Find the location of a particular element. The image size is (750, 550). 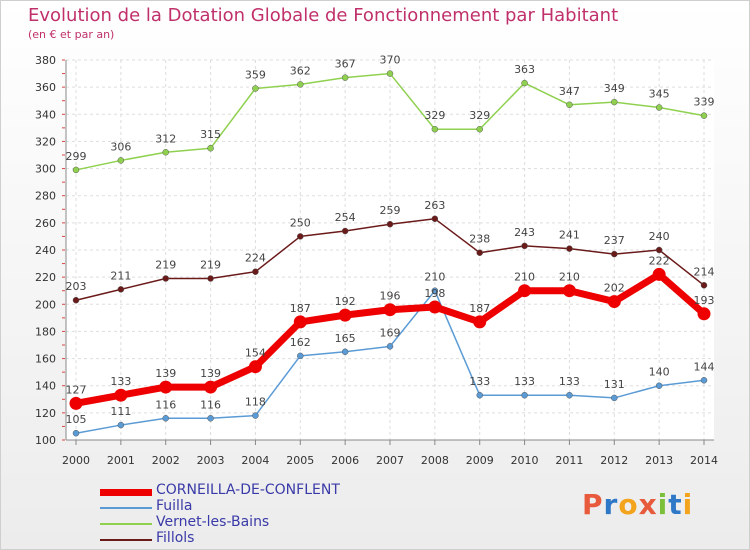

y-tick-label: 260 is located at coordinates (45, 223).